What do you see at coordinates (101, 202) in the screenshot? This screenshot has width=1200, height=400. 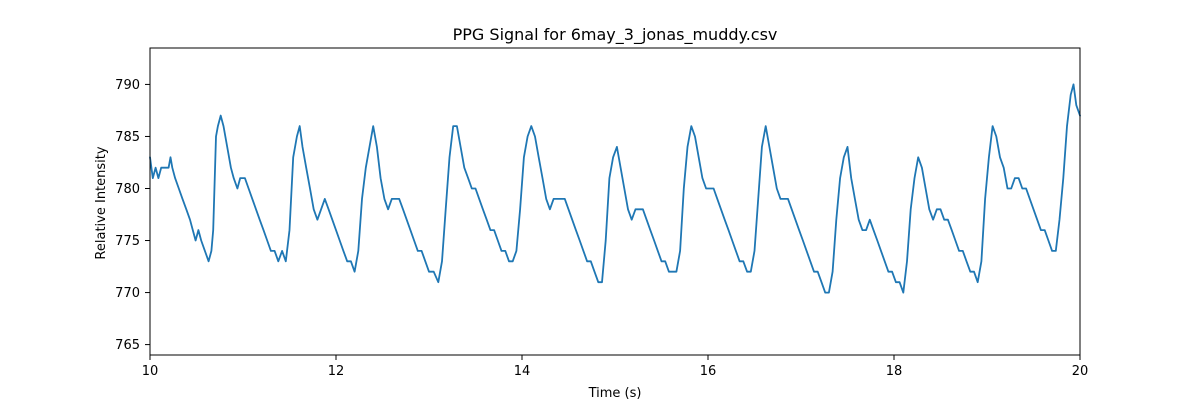 I see `y-axis-label: Relative Intensity` at bounding box center [101, 202].